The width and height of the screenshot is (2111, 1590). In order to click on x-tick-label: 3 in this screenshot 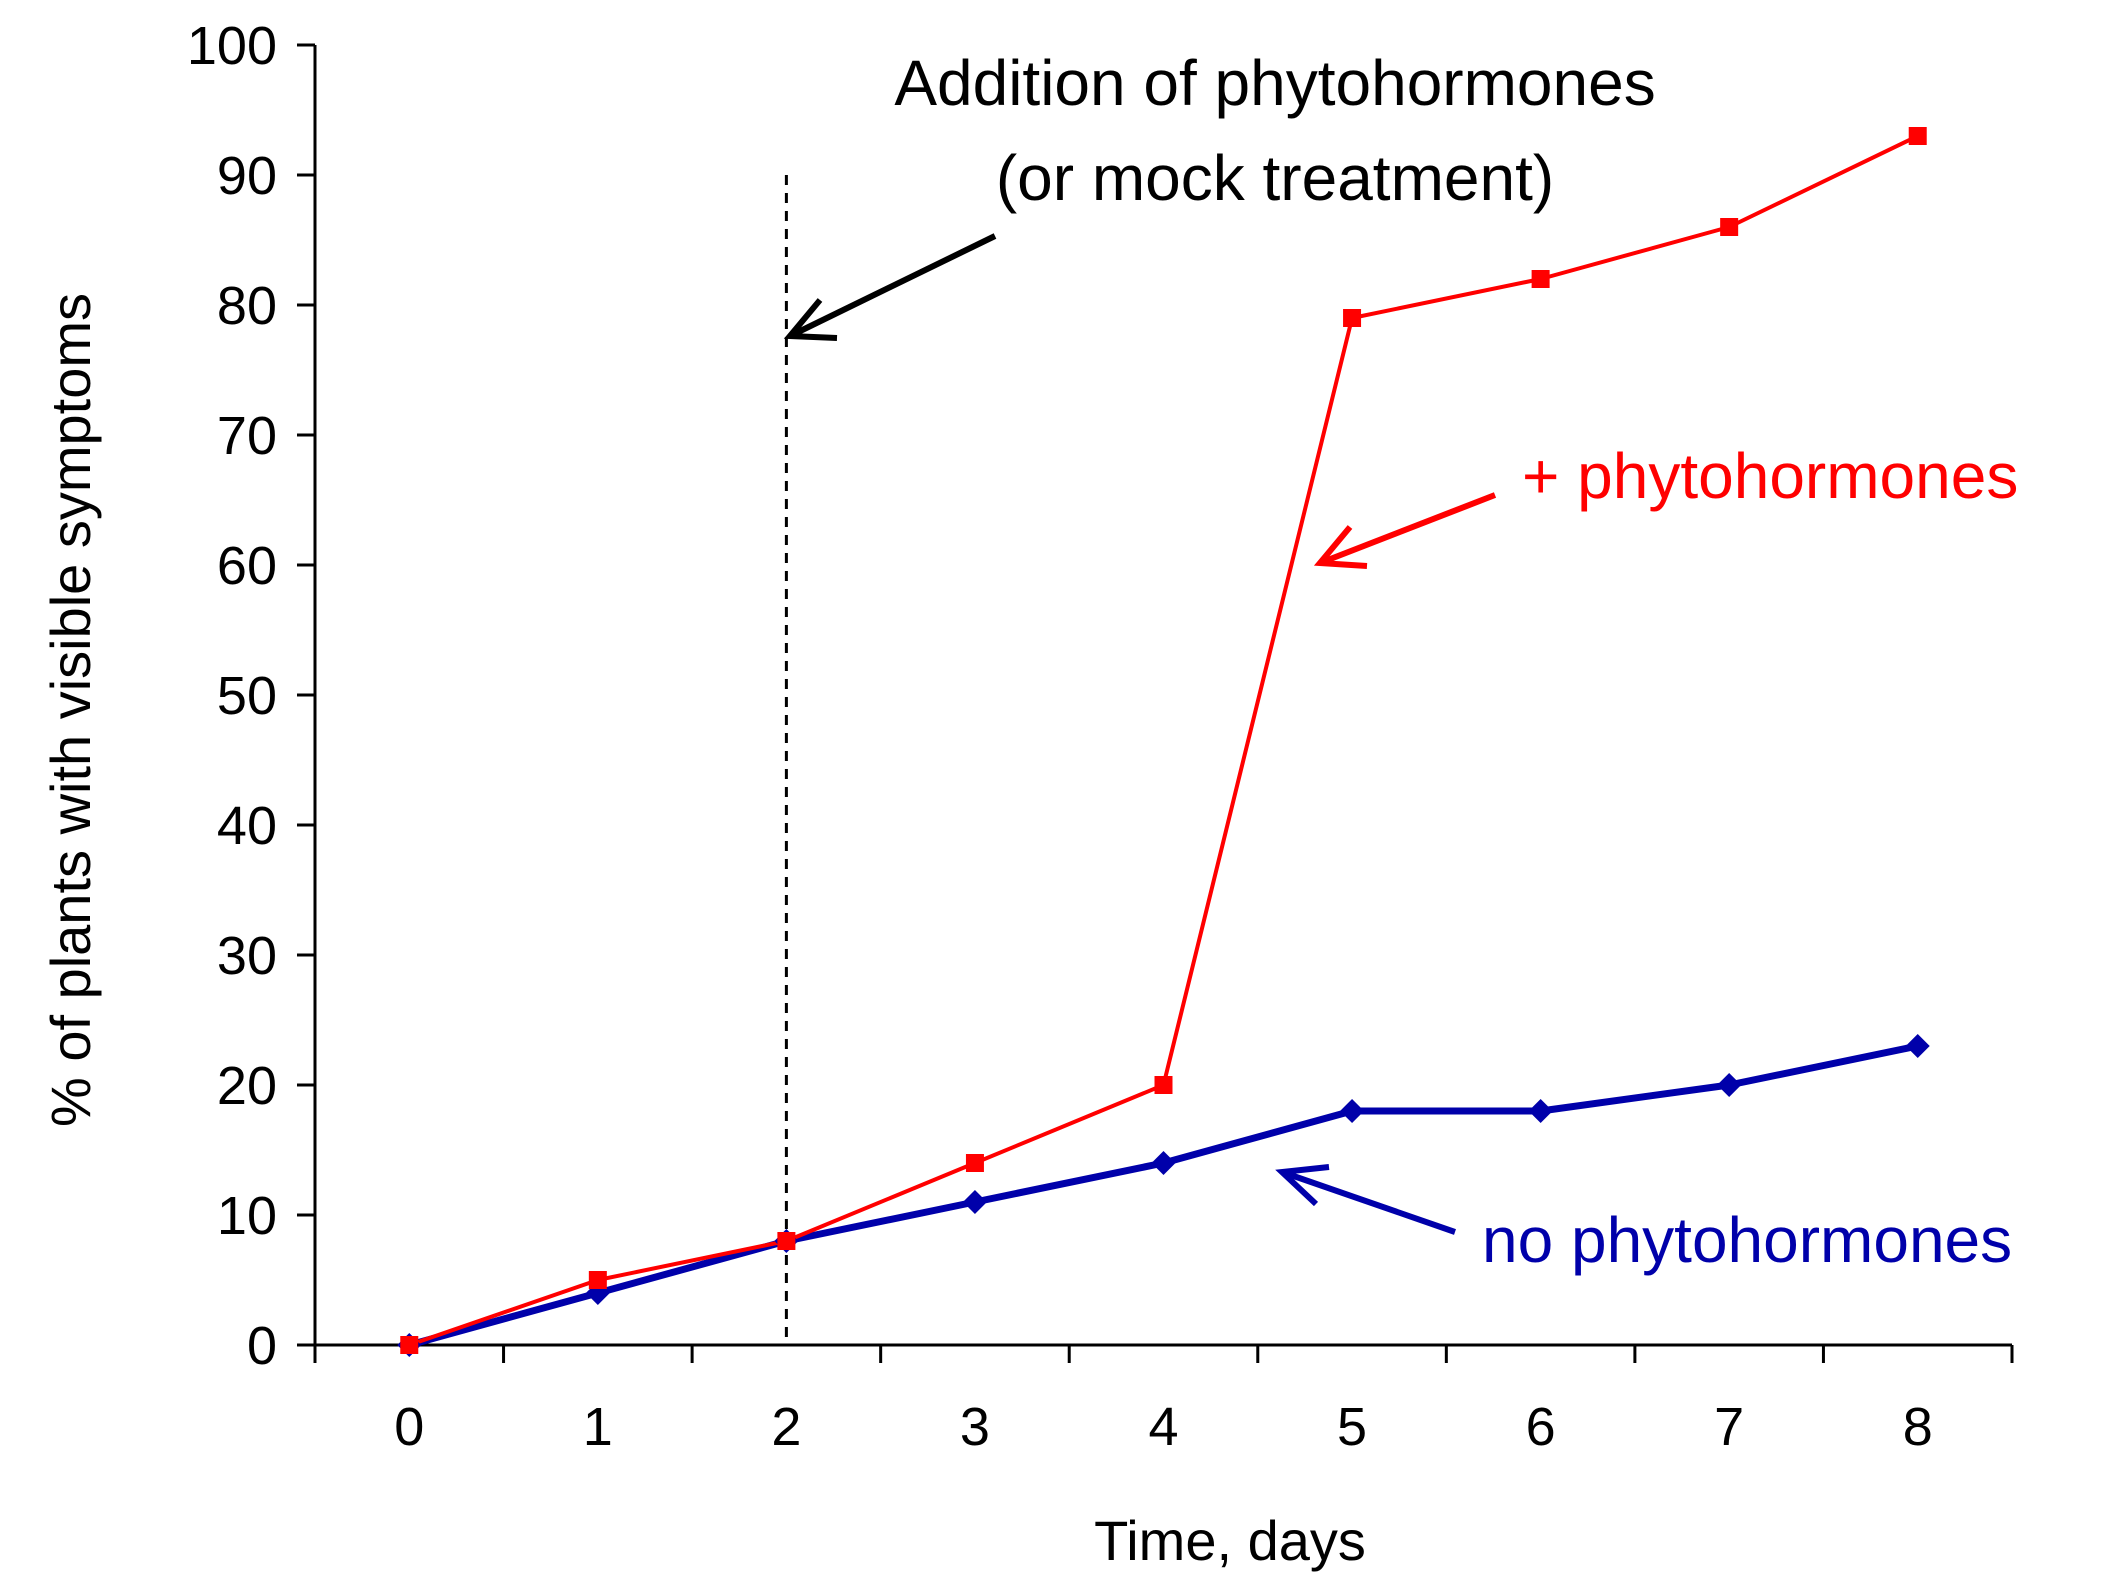, I will do `click(975, 1427)`.